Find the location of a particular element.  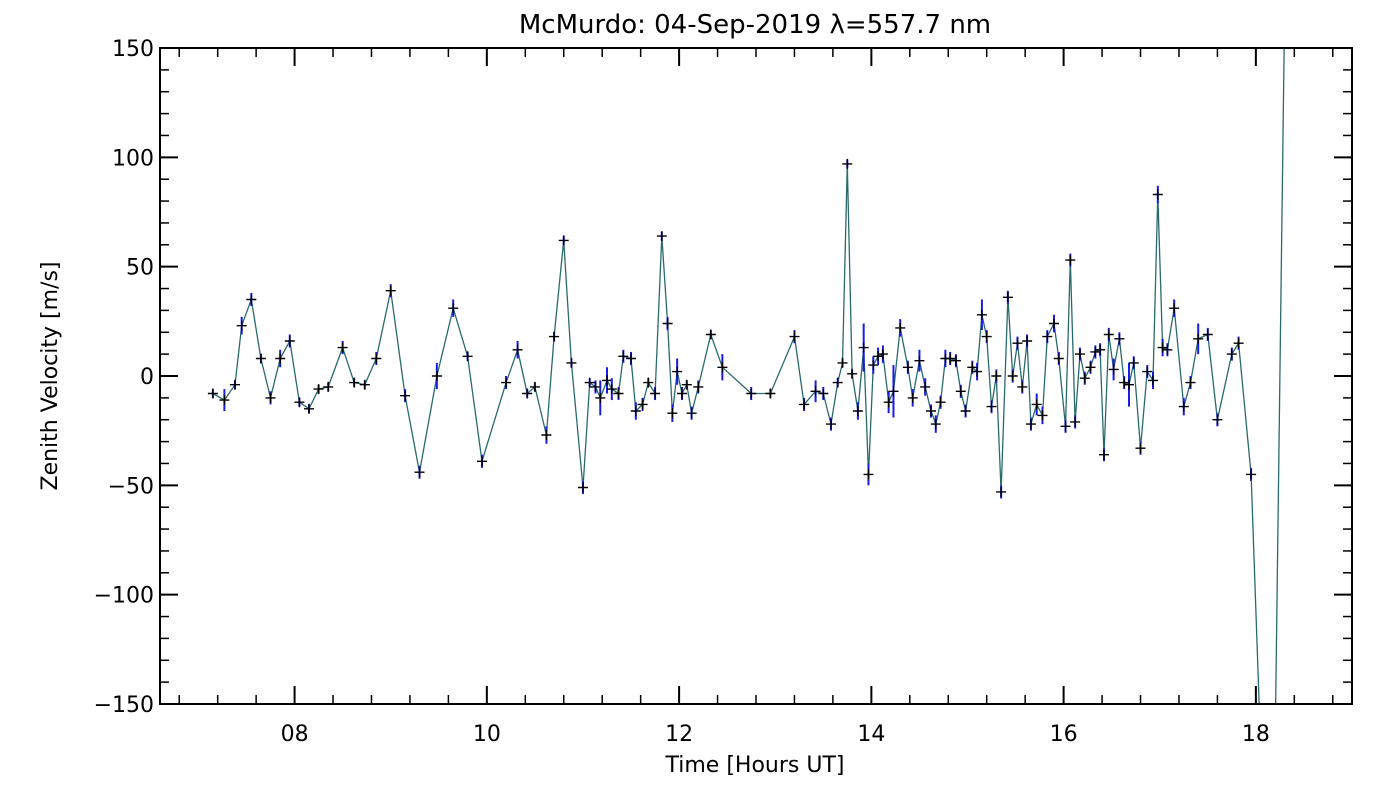

x-axis-title: Time [Hours UT] is located at coordinates (755, 765).